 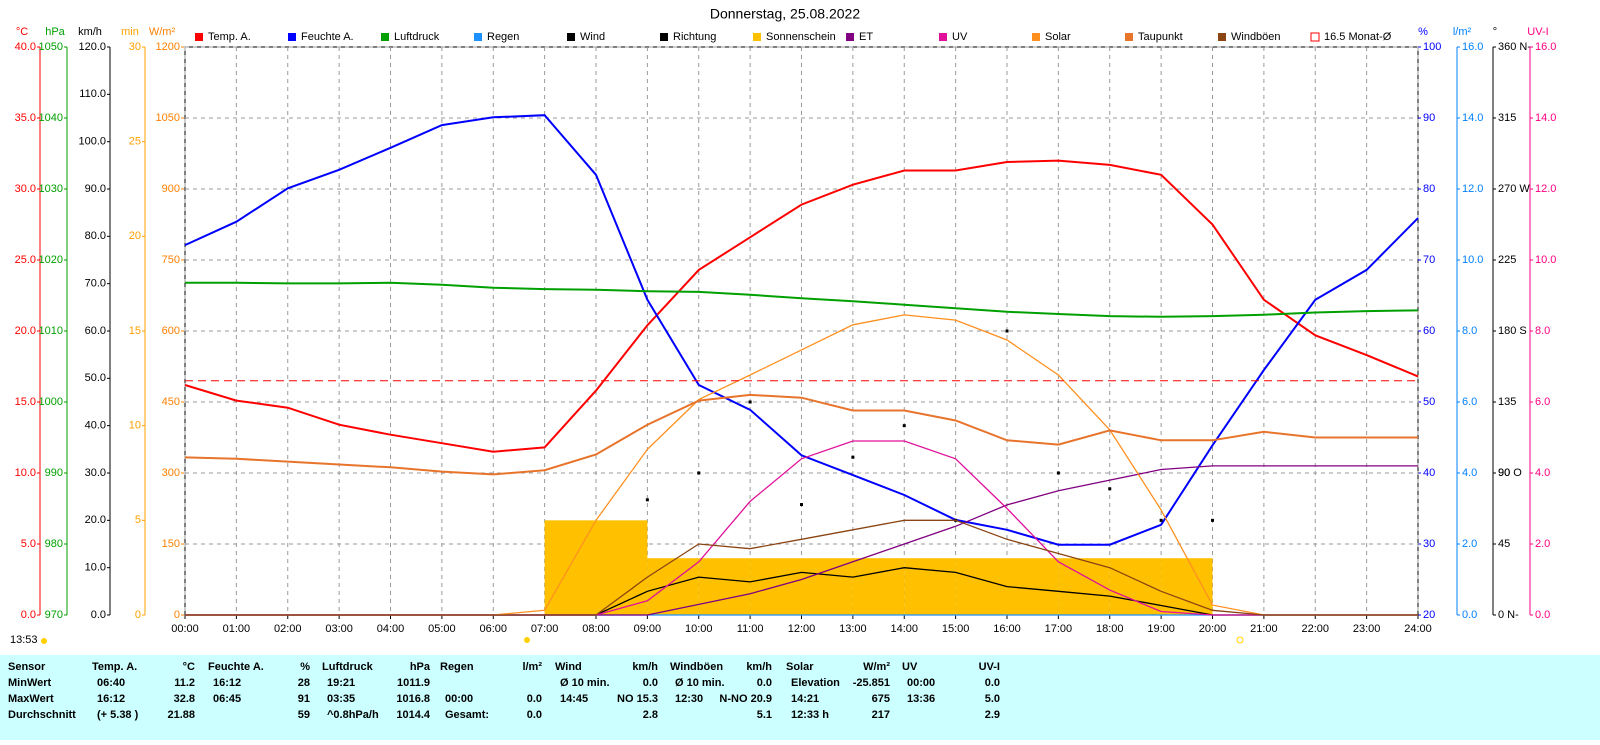 I want to click on cell-label: 12:33 h, so click(x=810, y=715).